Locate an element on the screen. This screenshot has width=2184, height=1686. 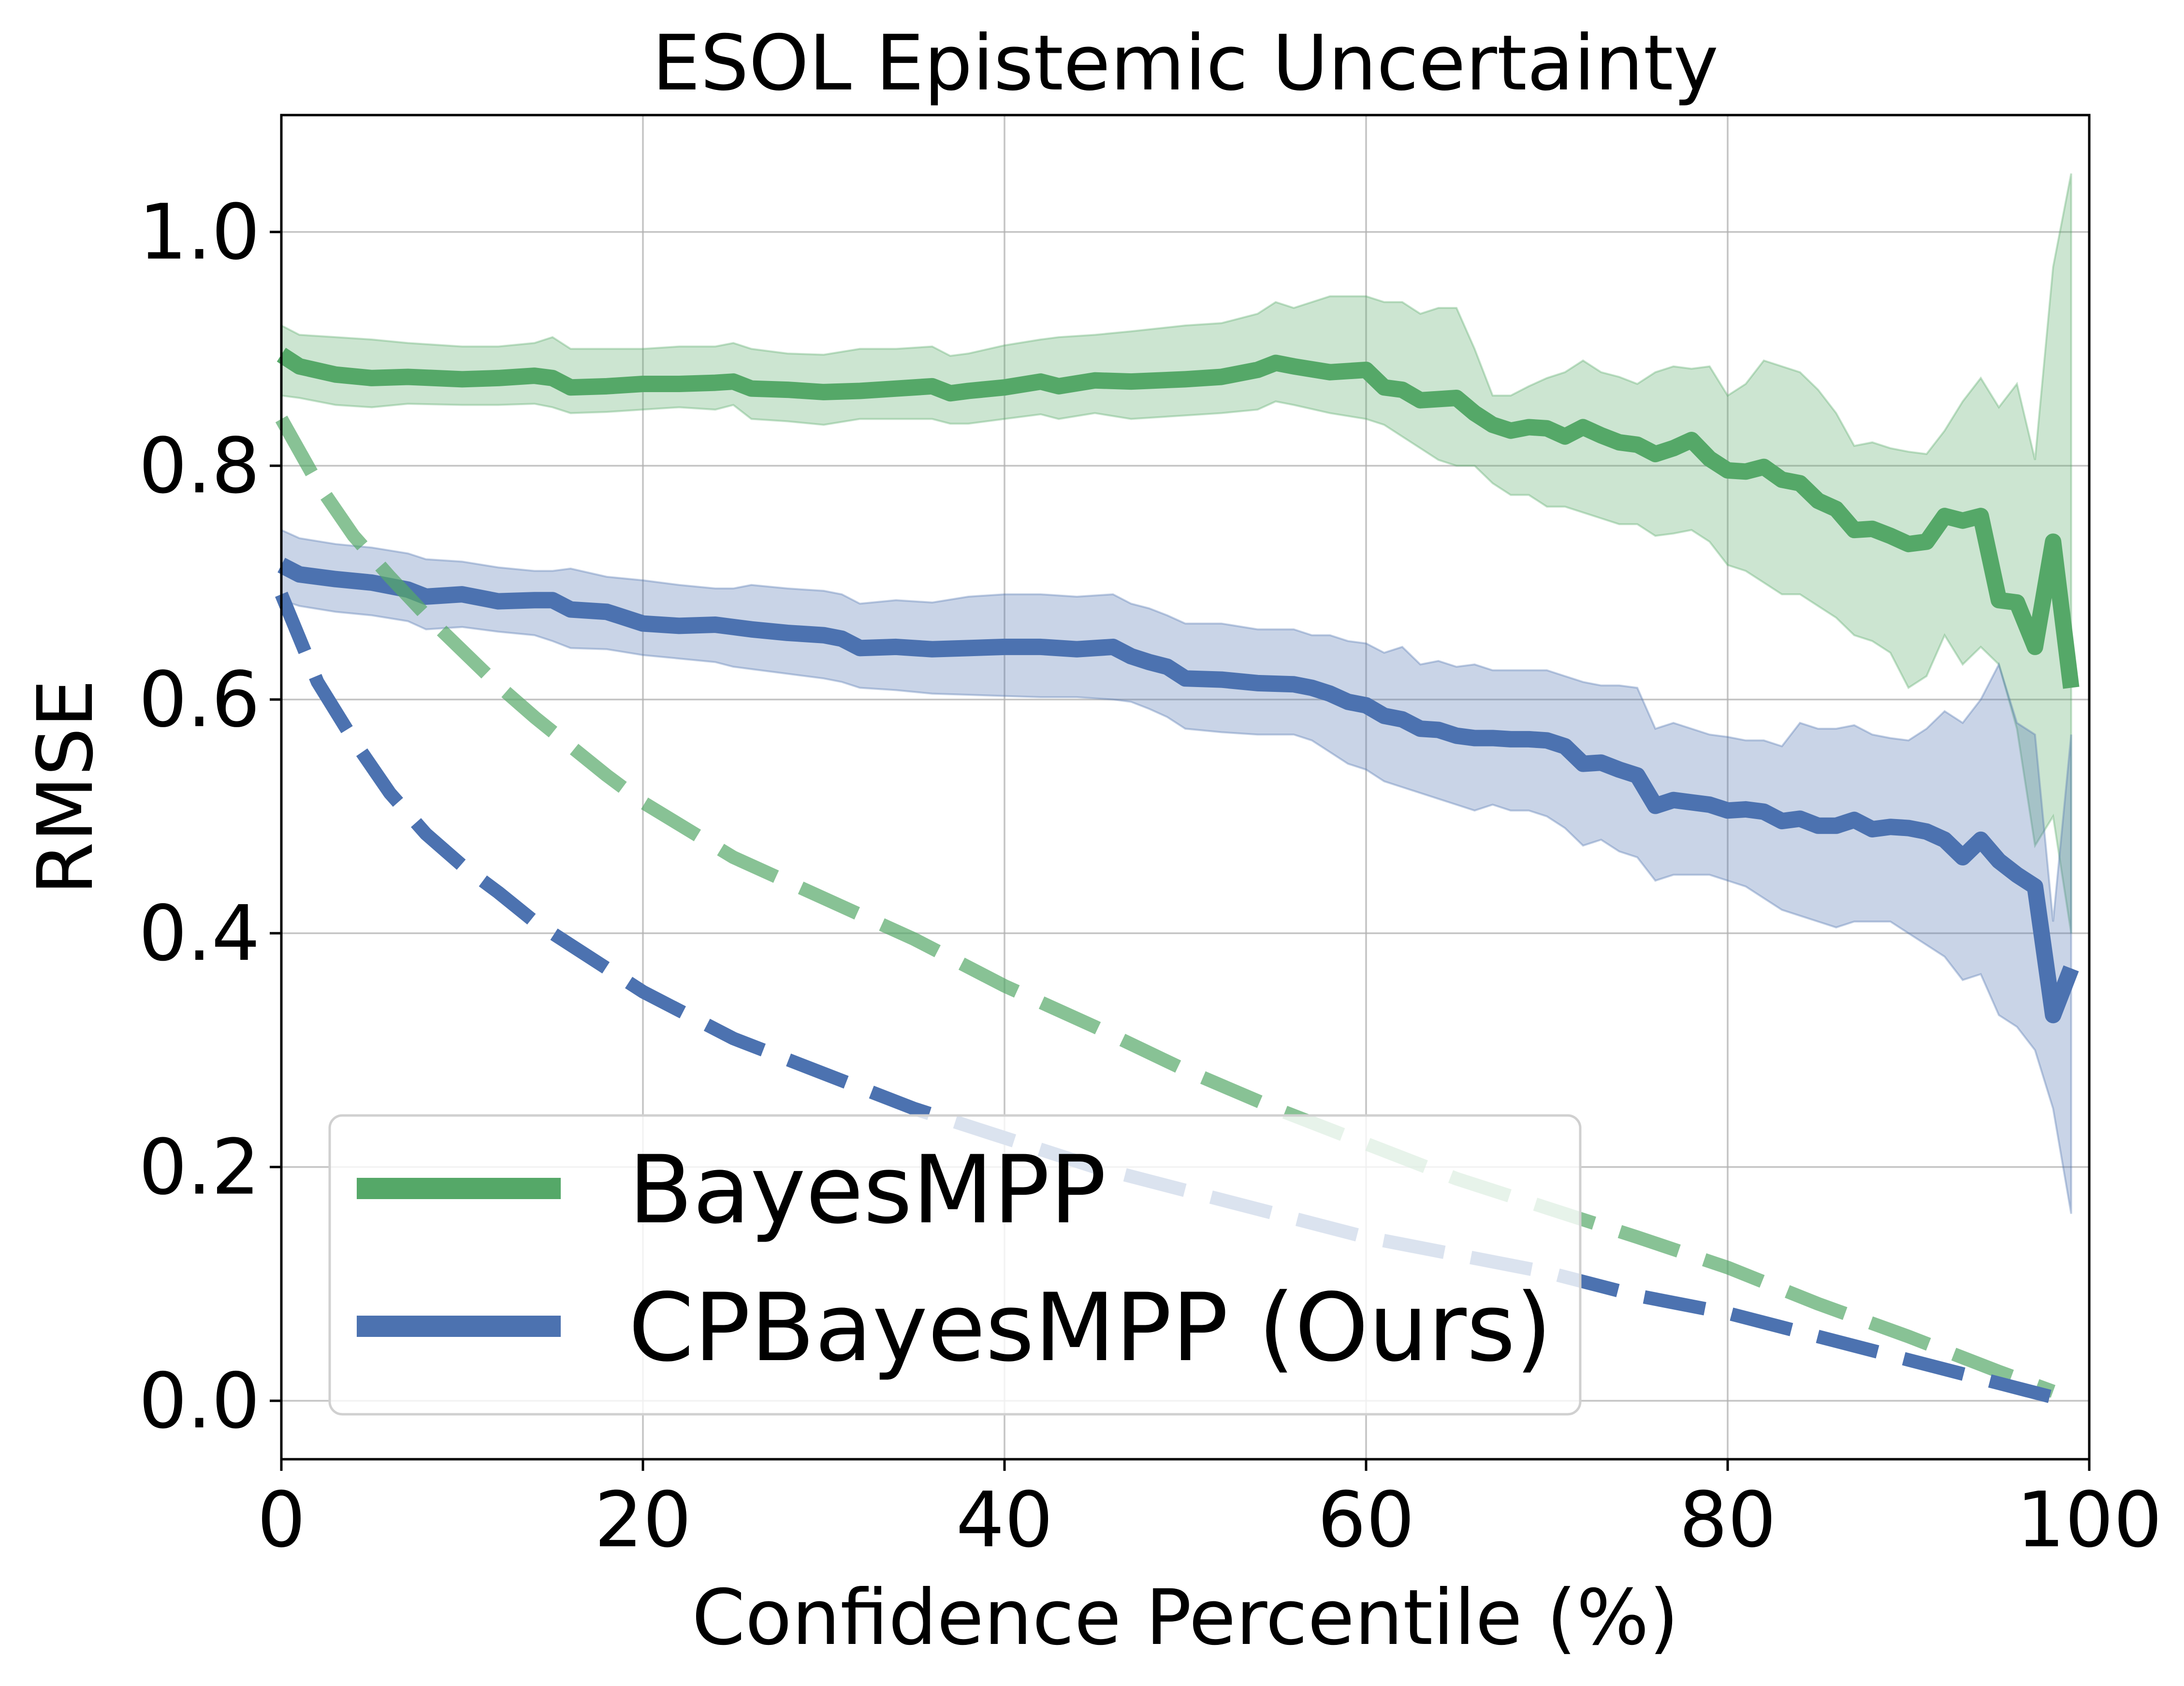
y-tick-label: 0.8 is located at coordinates (200, 466).